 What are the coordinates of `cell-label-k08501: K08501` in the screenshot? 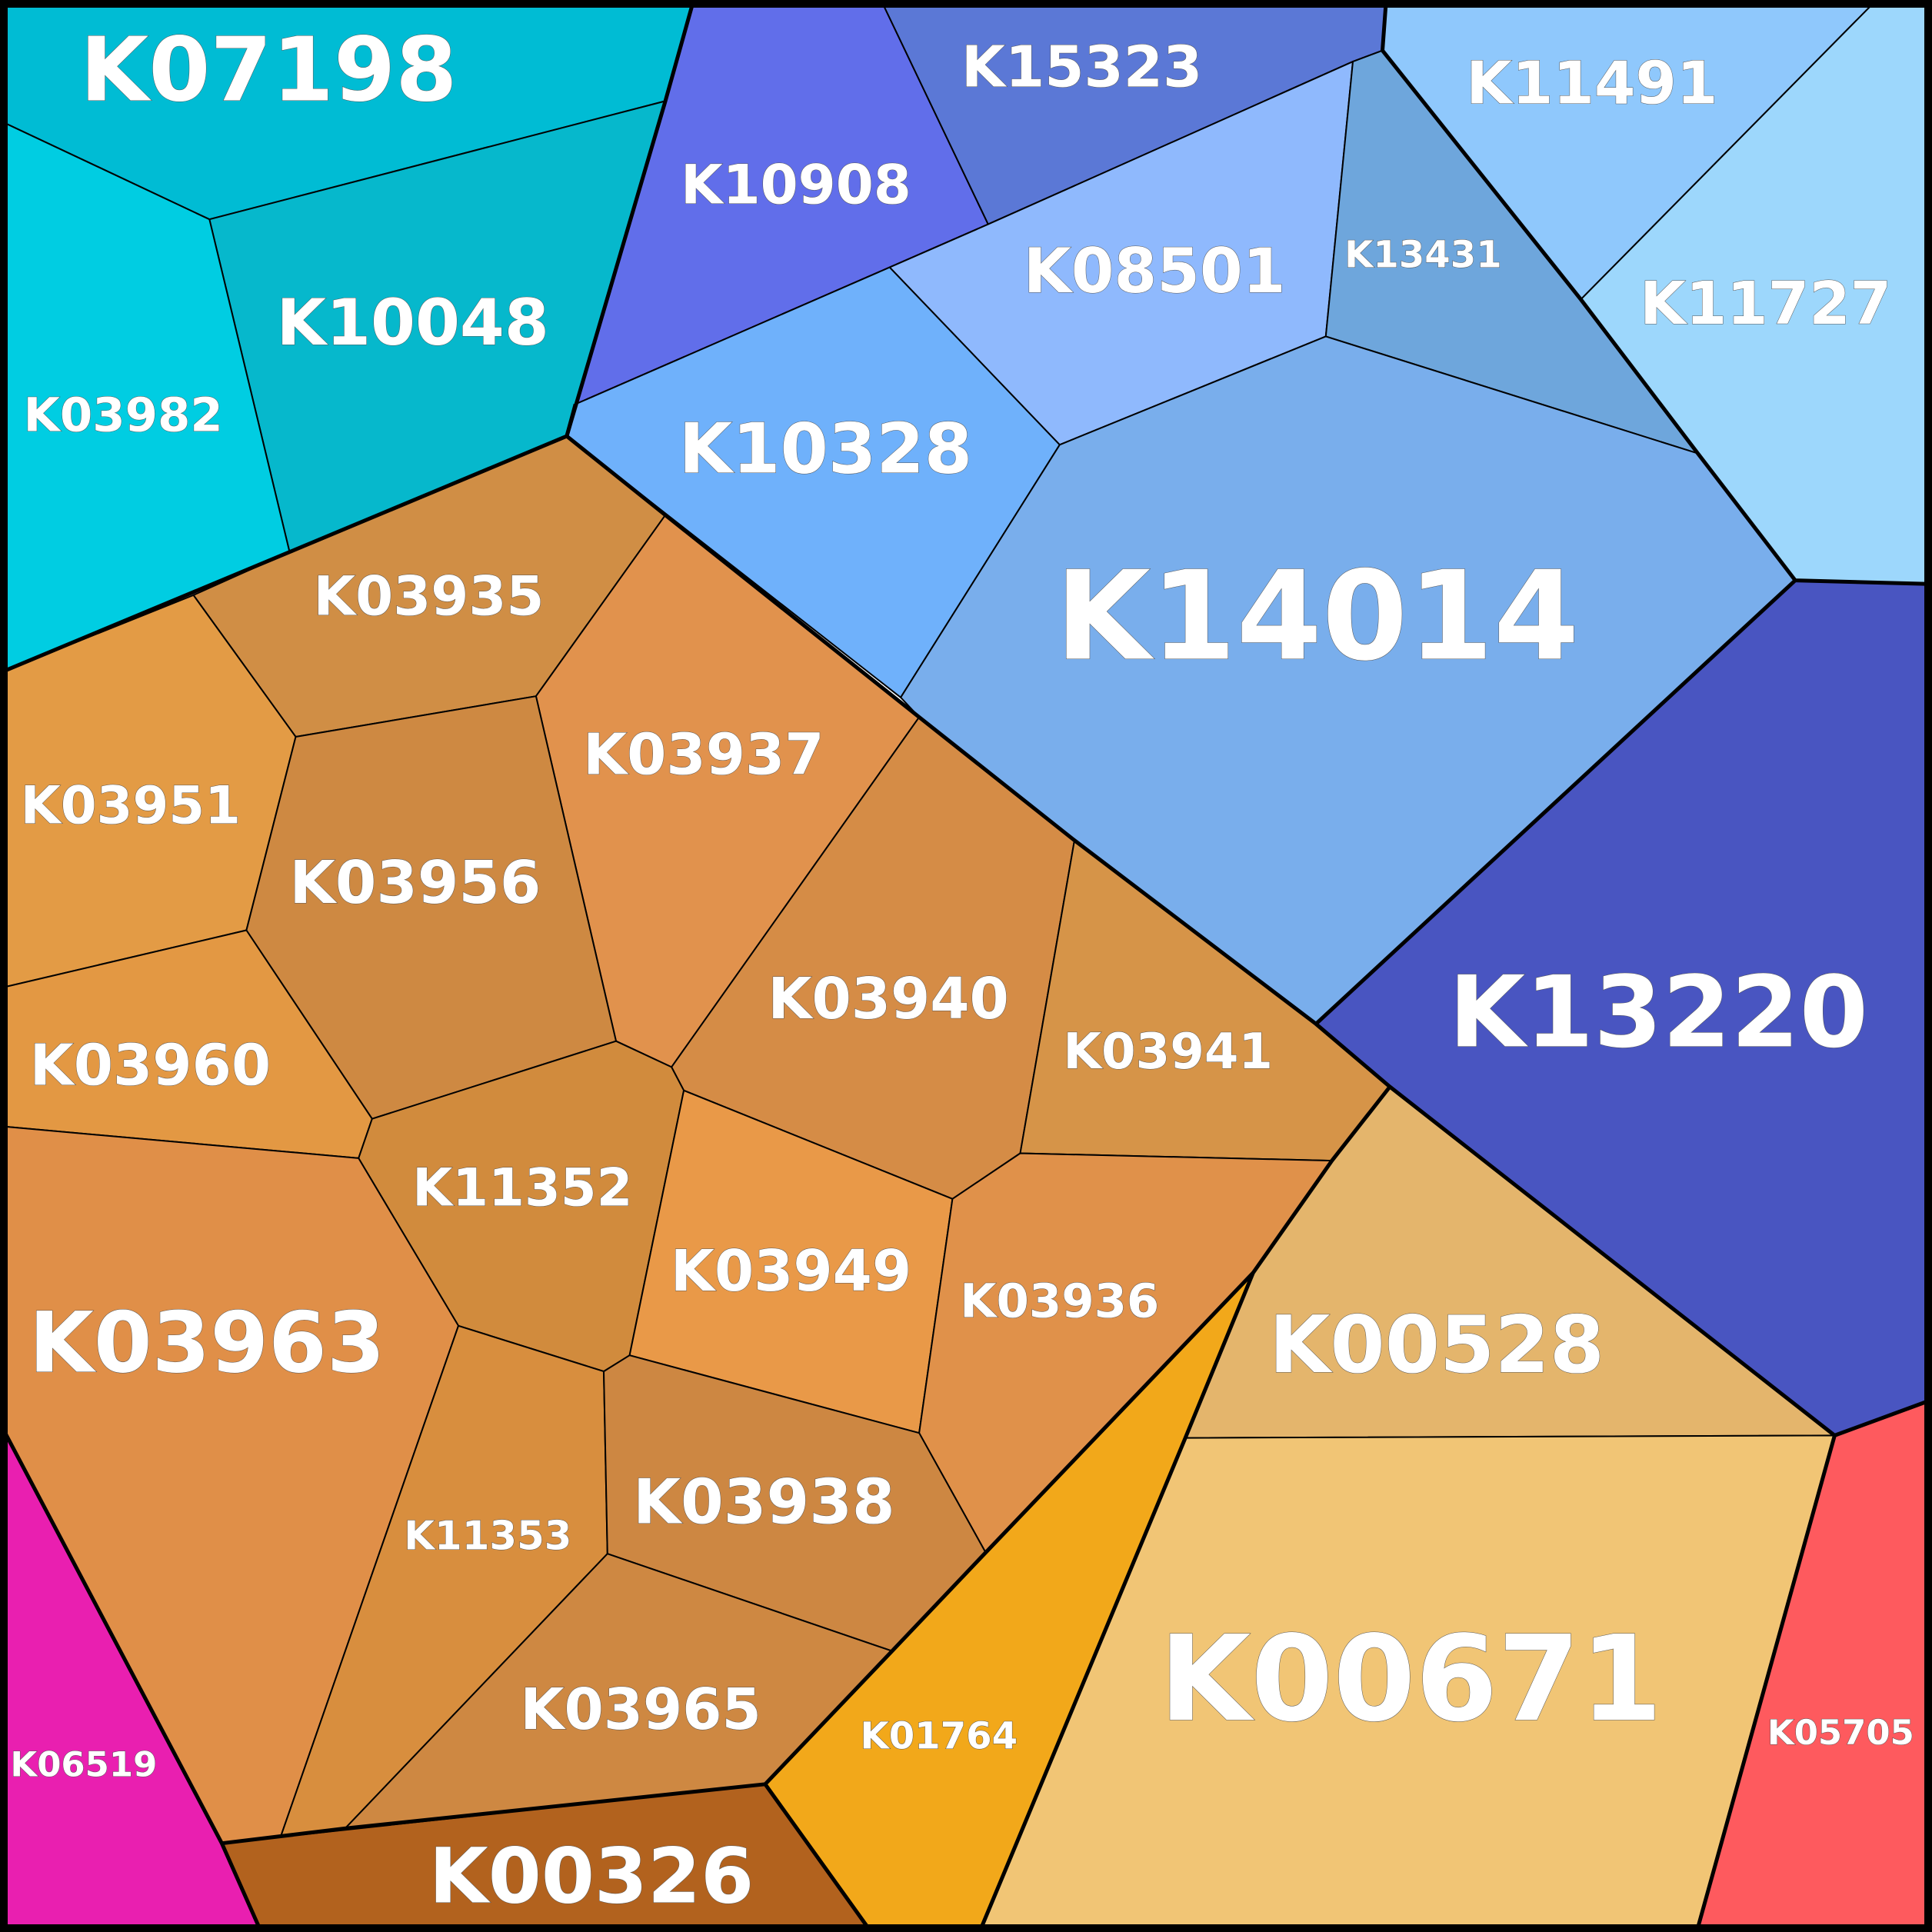 It's located at (1155, 271).